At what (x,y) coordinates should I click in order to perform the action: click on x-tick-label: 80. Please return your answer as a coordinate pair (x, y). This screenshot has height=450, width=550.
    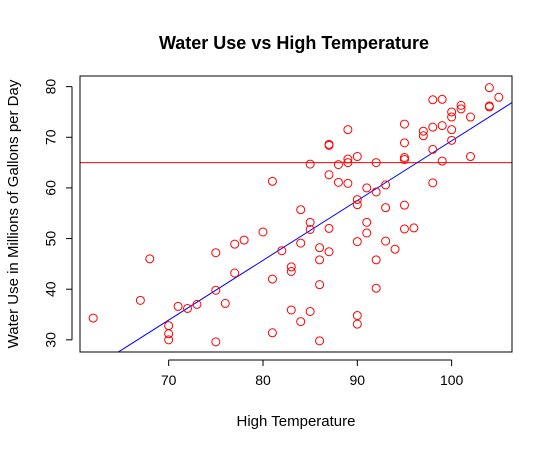
    Looking at the image, I should click on (263, 380).